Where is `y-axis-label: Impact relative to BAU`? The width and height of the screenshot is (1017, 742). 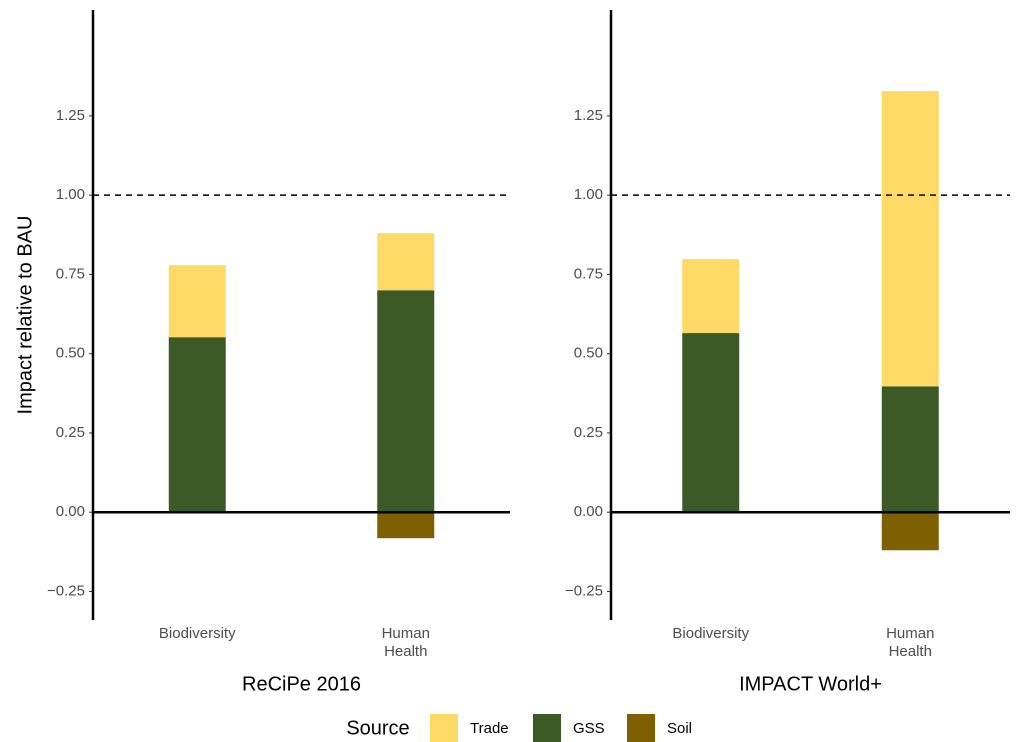
y-axis-label: Impact relative to BAU is located at coordinates (25, 315).